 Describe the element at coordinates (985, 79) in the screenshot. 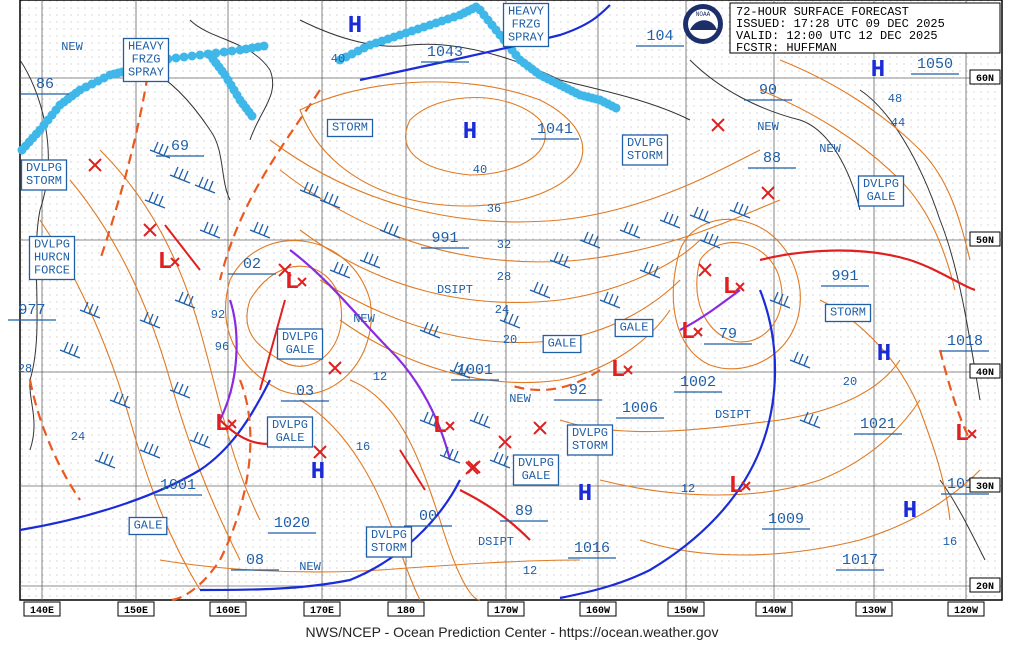

I see `lat-tick-label: 60N` at that location.